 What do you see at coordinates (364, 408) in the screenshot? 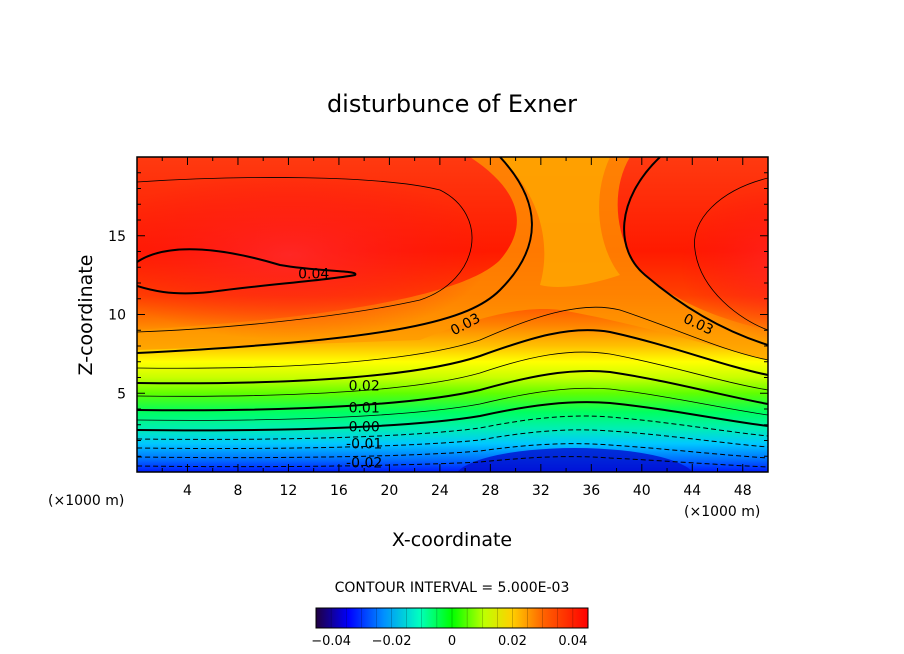
I see `contour-label: 0.01` at bounding box center [364, 408].